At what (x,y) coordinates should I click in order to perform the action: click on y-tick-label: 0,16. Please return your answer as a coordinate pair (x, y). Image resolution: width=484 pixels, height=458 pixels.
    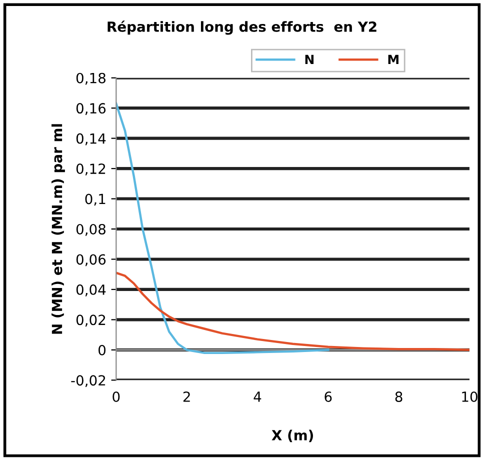
    Looking at the image, I should click on (91, 109).